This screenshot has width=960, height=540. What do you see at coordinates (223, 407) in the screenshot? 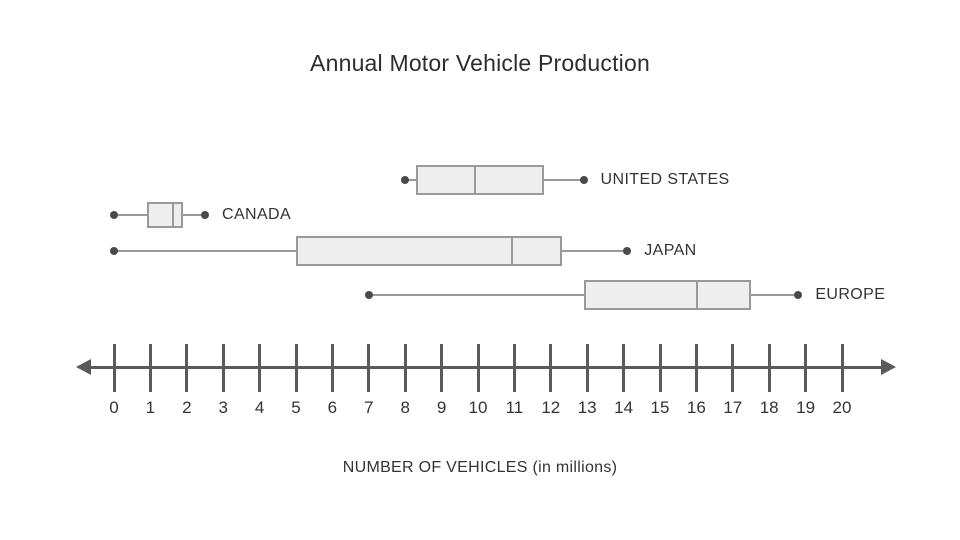
I see `tick-label: 3` at bounding box center [223, 407].